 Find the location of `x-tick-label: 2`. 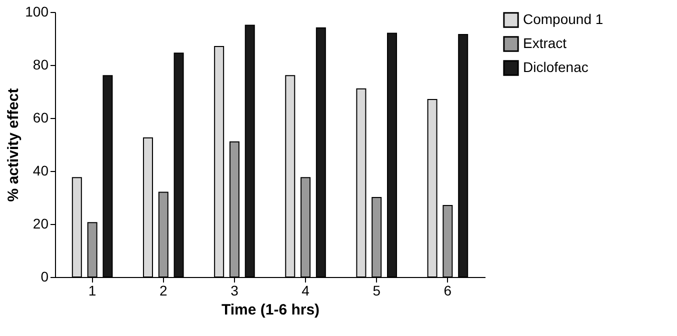

x-tick-label: 2 is located at coordinates (163, 290).